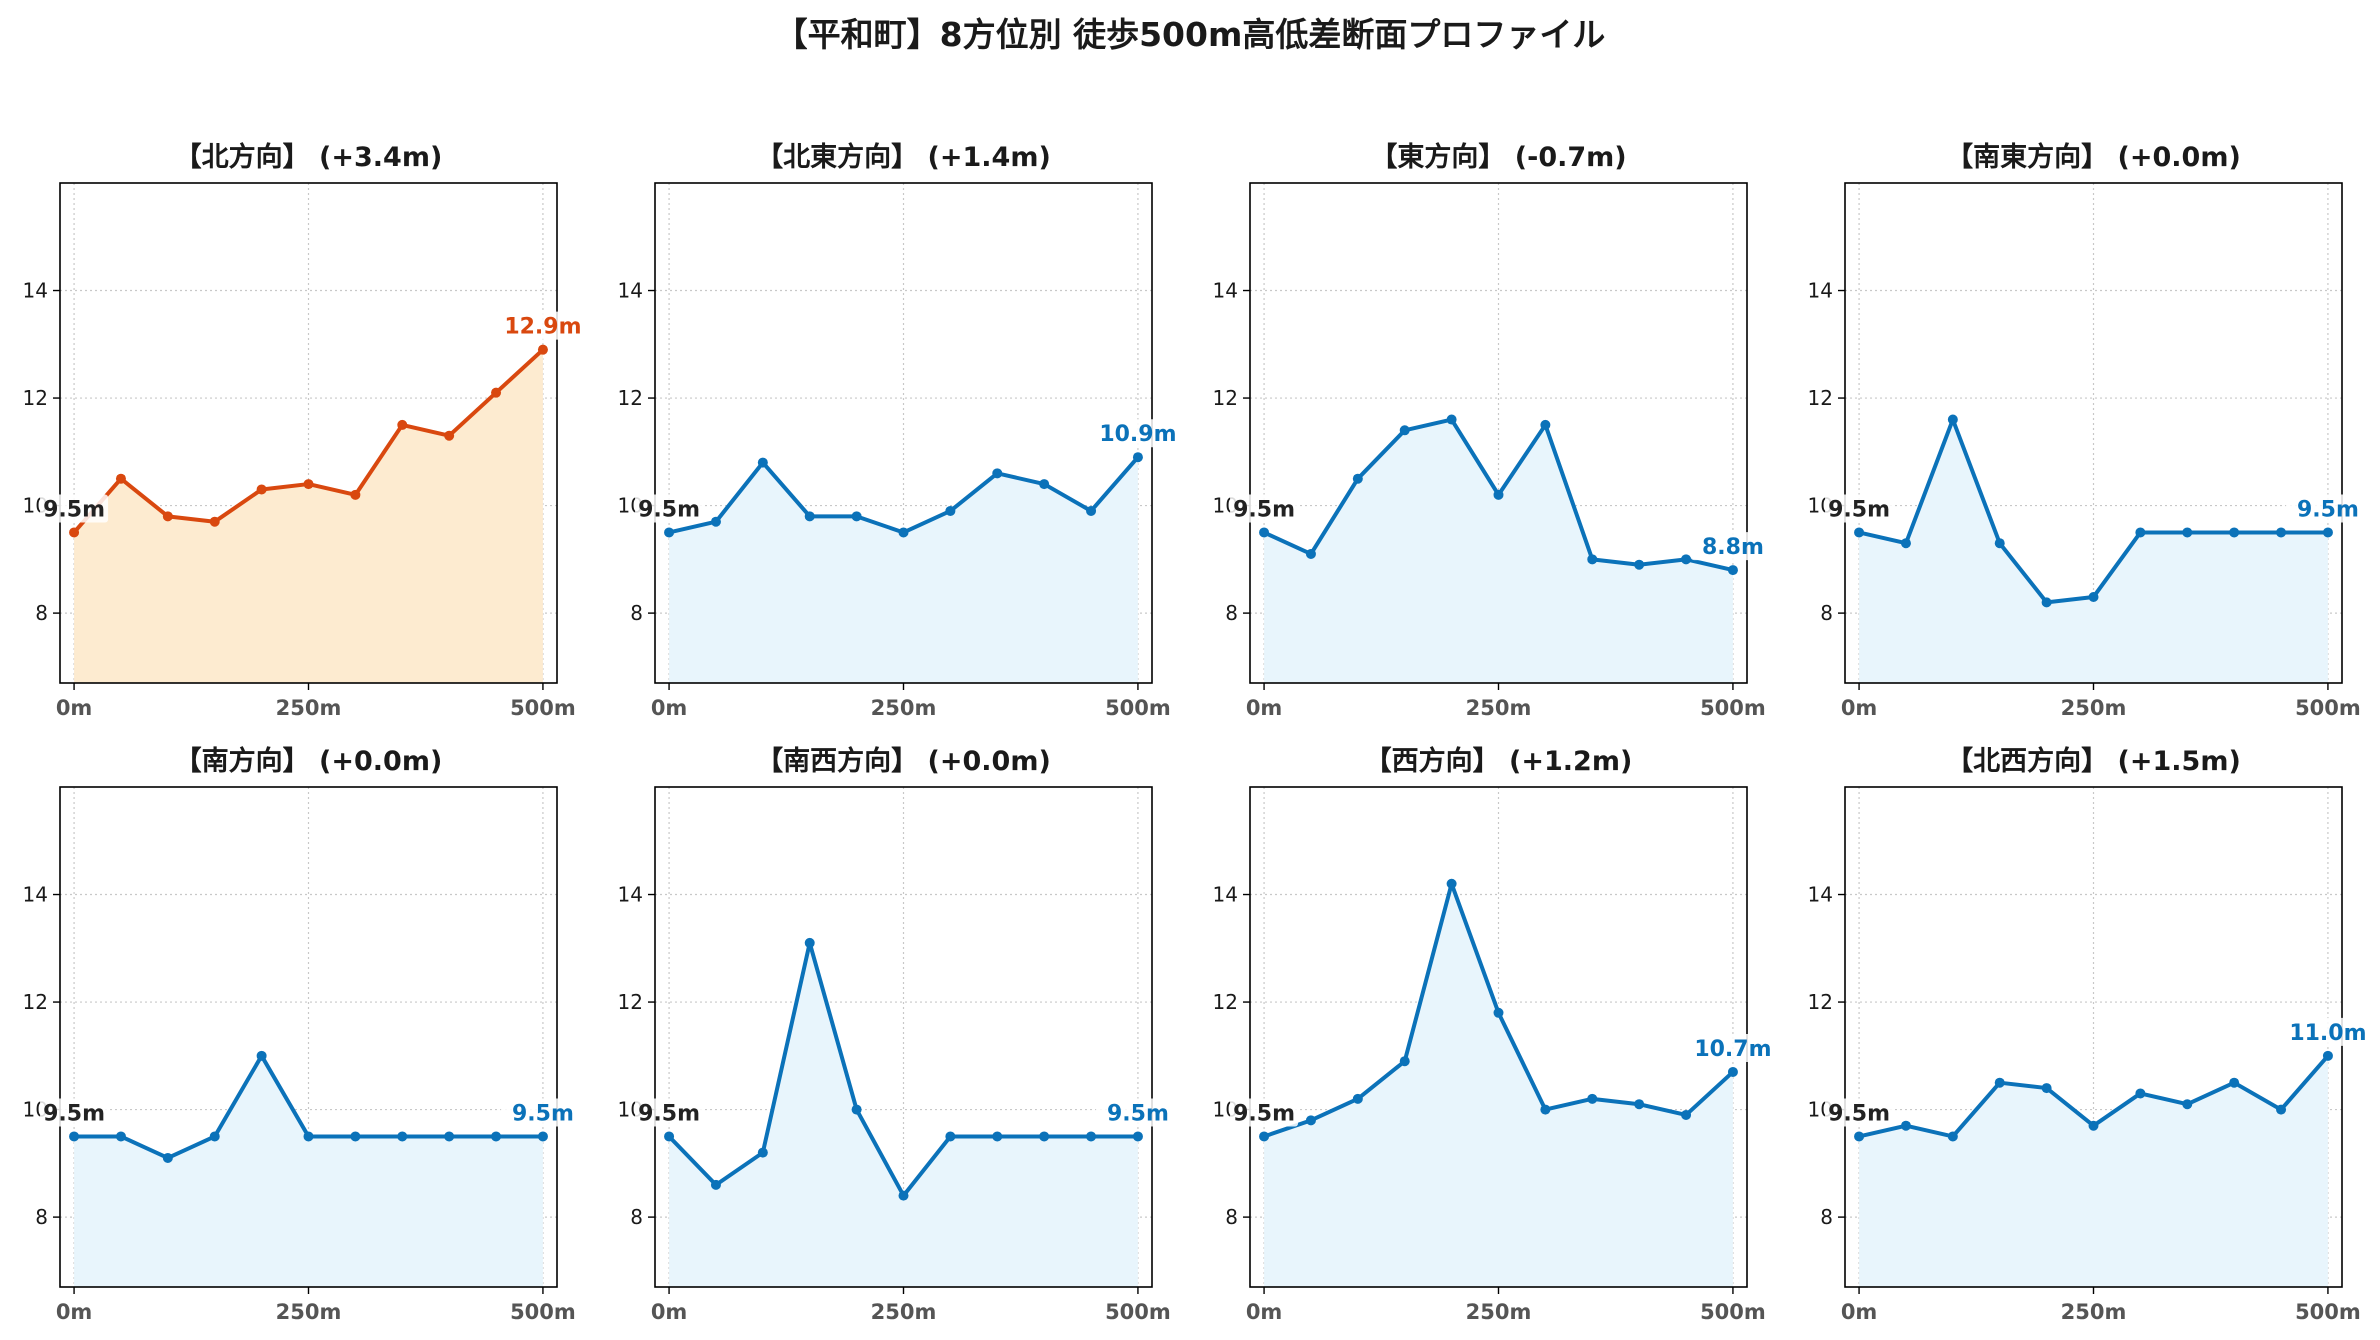 This screenshot has width=2380, height=1340. Describe the element at coordinates (2093, 761) in the screenshot. I see `subplot-title: 【北西方向】 (+1.5m)` at that location.